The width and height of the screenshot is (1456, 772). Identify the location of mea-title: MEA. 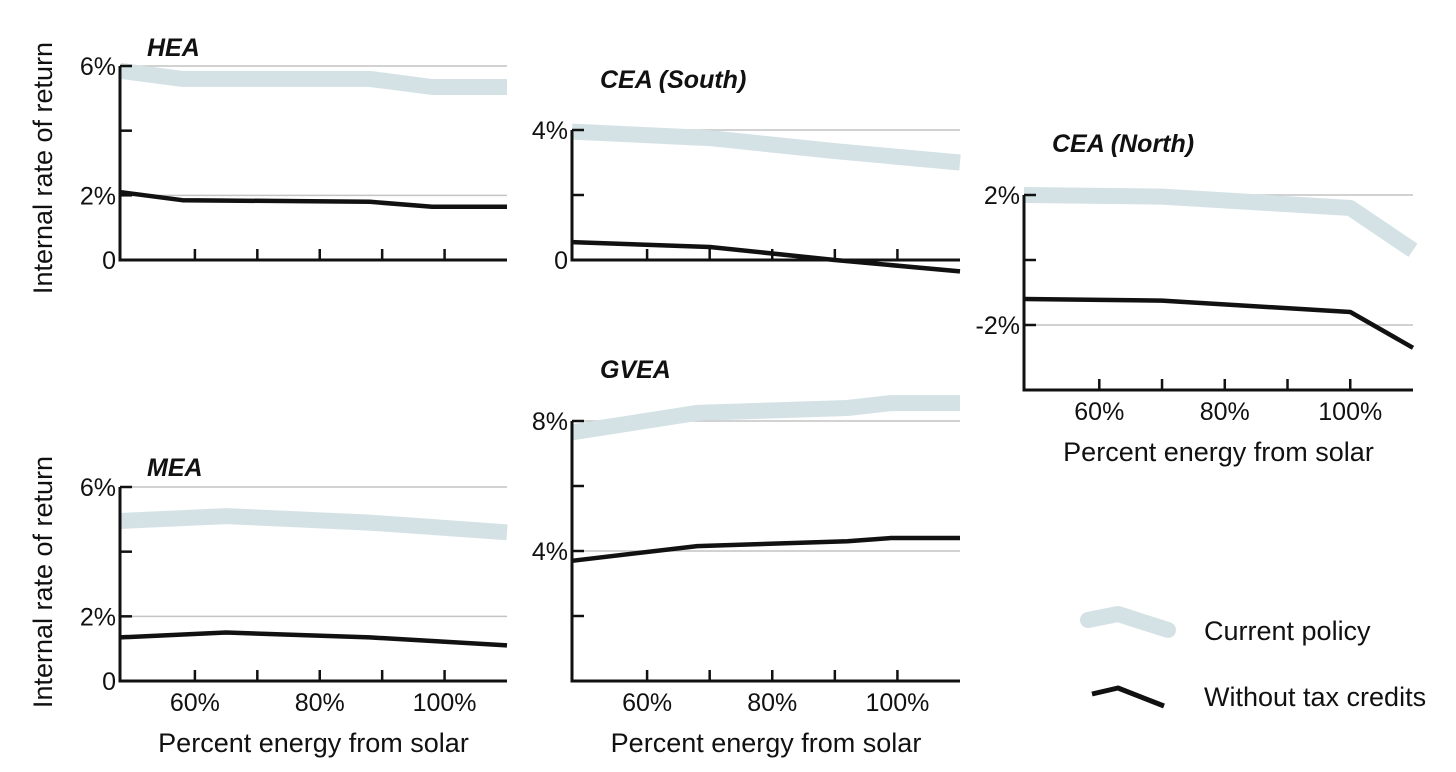
(175, 468).